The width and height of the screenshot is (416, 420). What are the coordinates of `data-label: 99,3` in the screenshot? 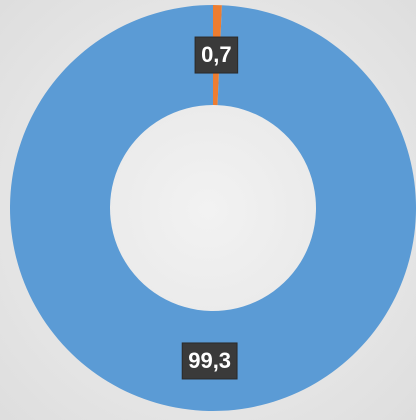 It's located at (209, 360).